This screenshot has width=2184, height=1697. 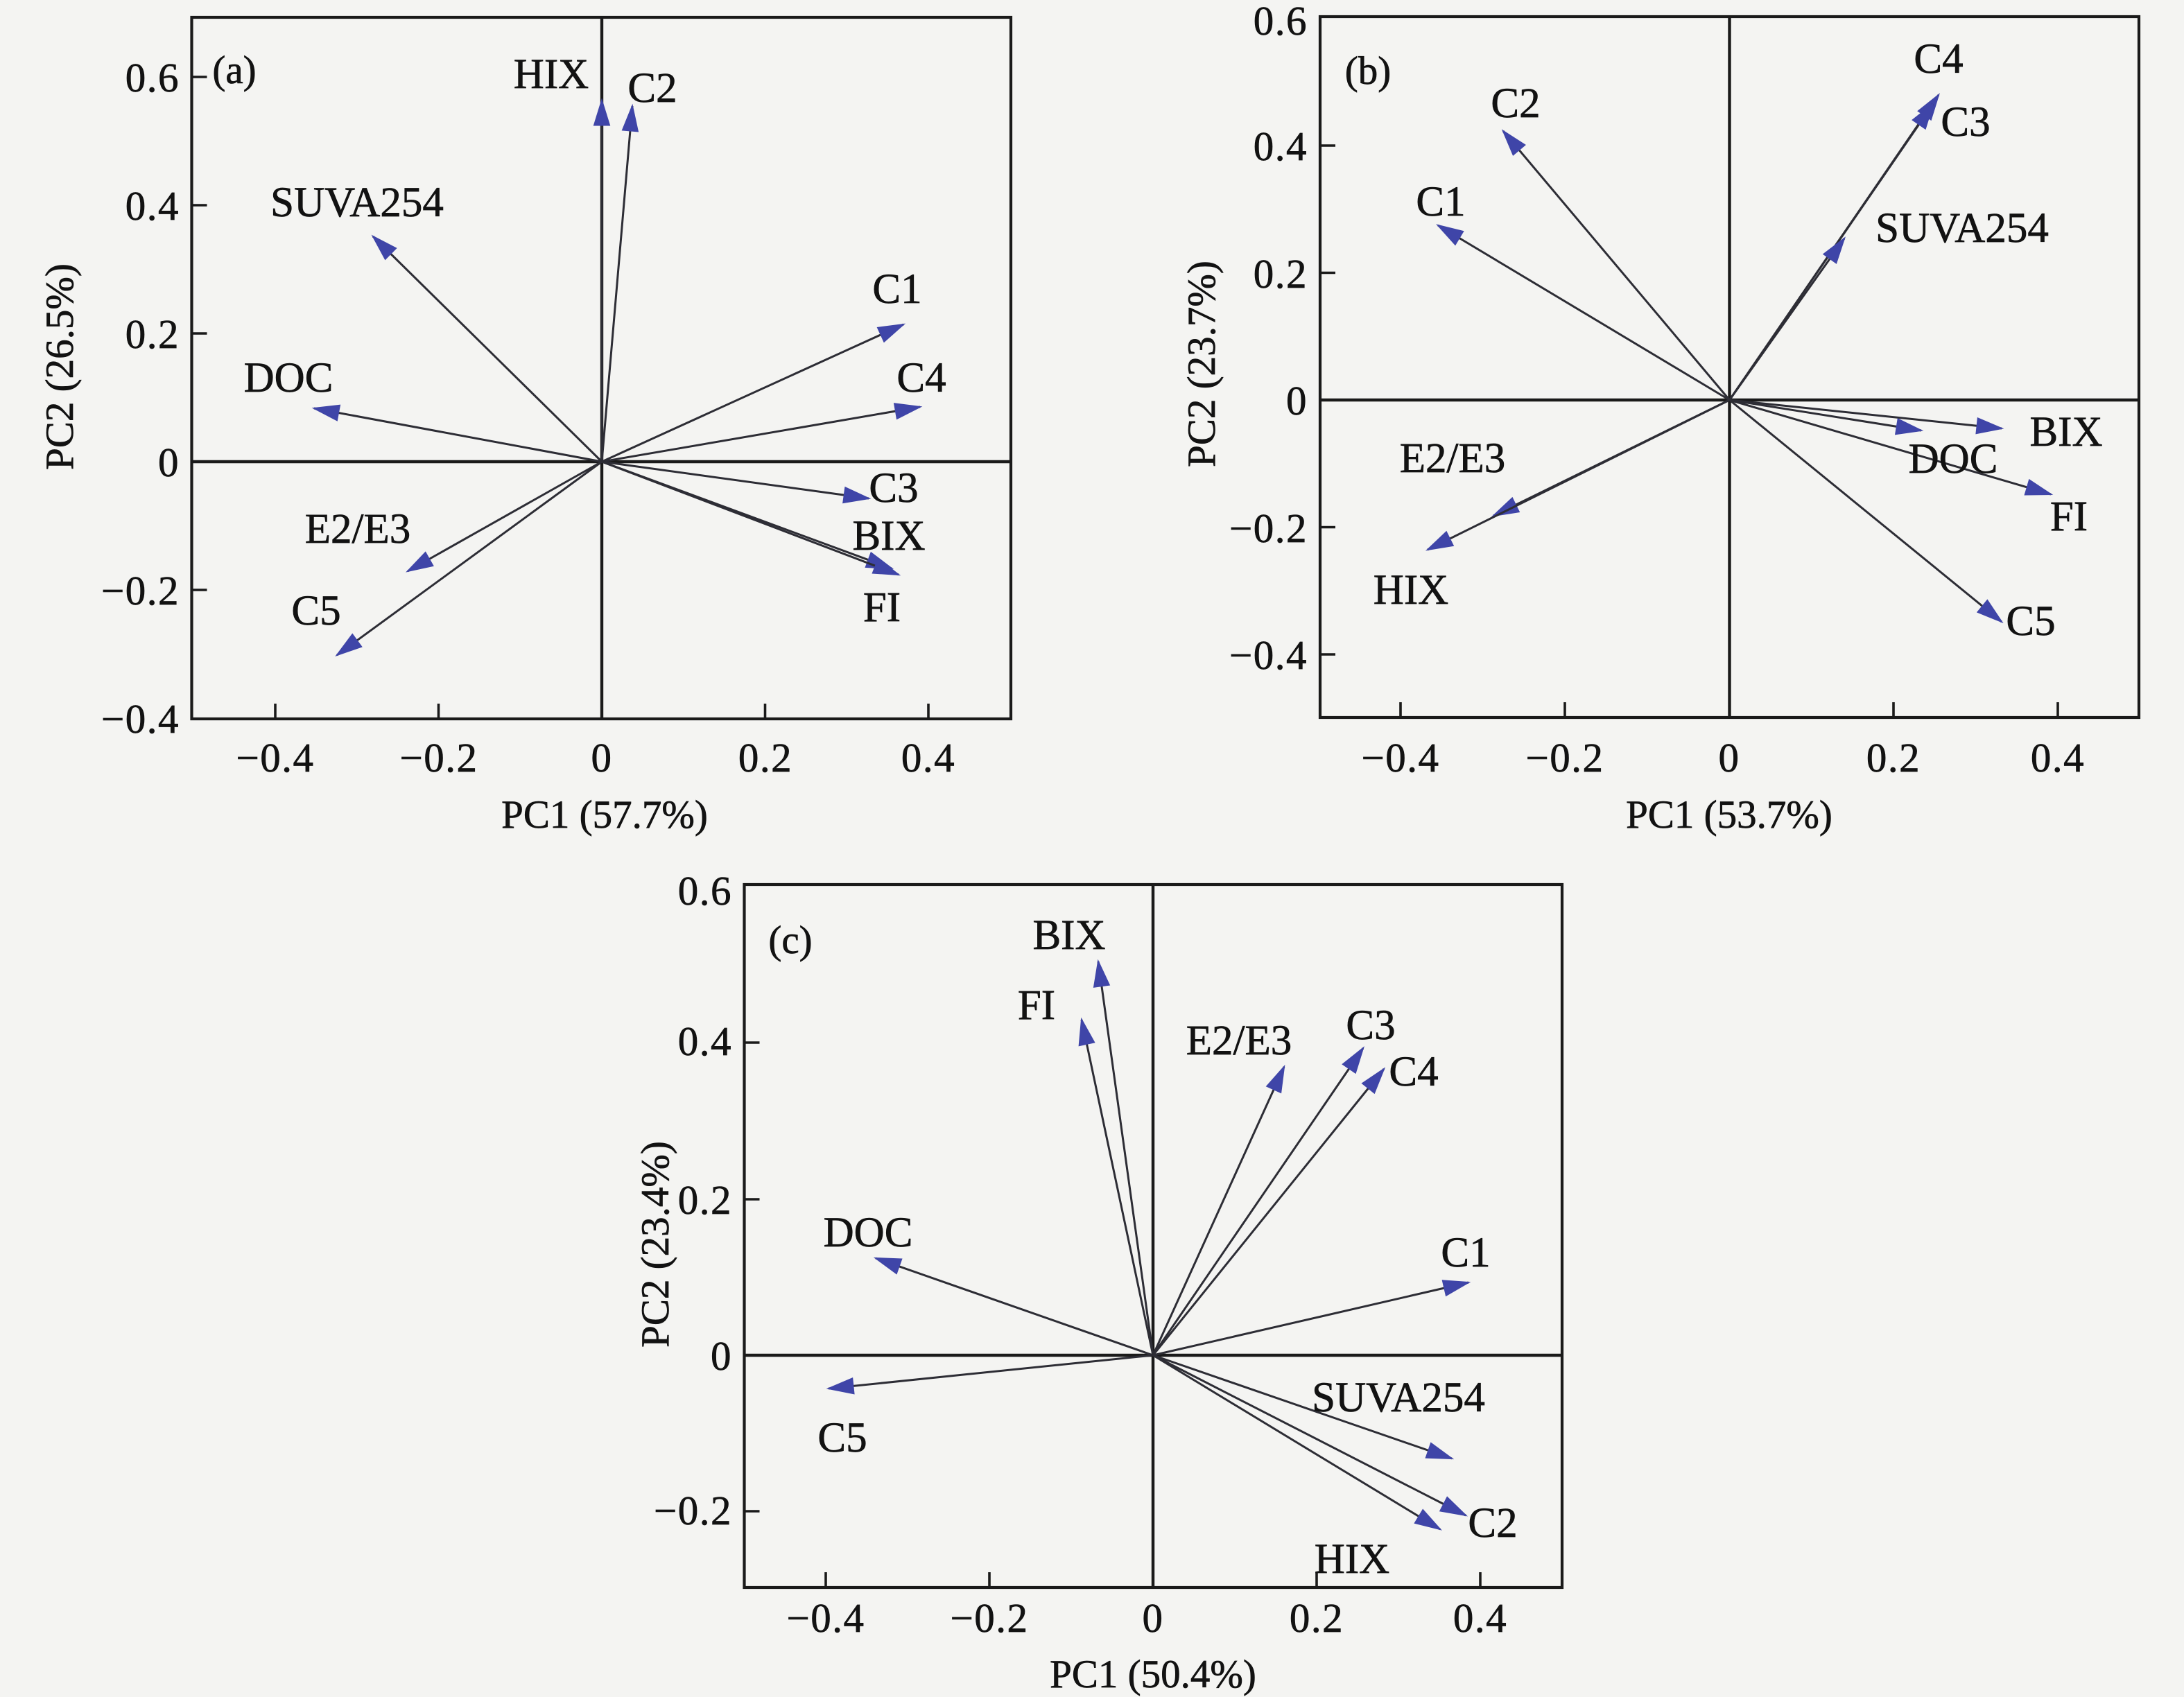 I want to click on svg-text: PC1 (57.7%), so click(x=604, y=815).